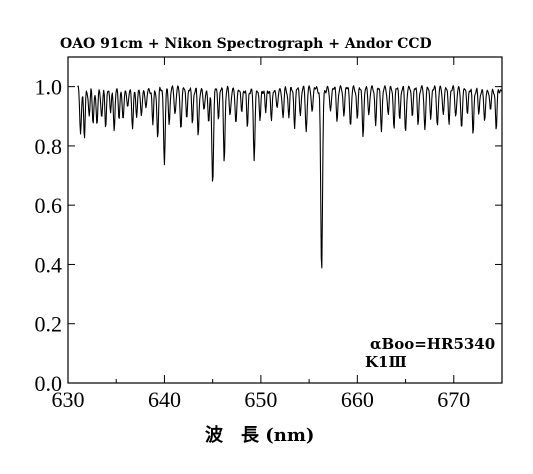 The height and width of the screenshot is (474, 533). I want to click on x-tick-label: 660, so click(357, 399).